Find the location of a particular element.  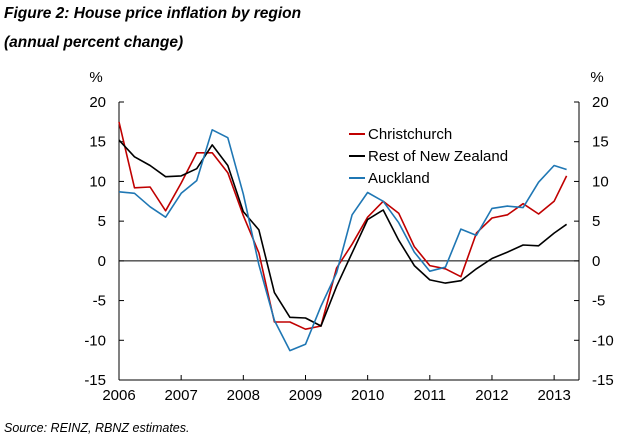

x-tick-label: 2012 is located at coordinates (491, 395).